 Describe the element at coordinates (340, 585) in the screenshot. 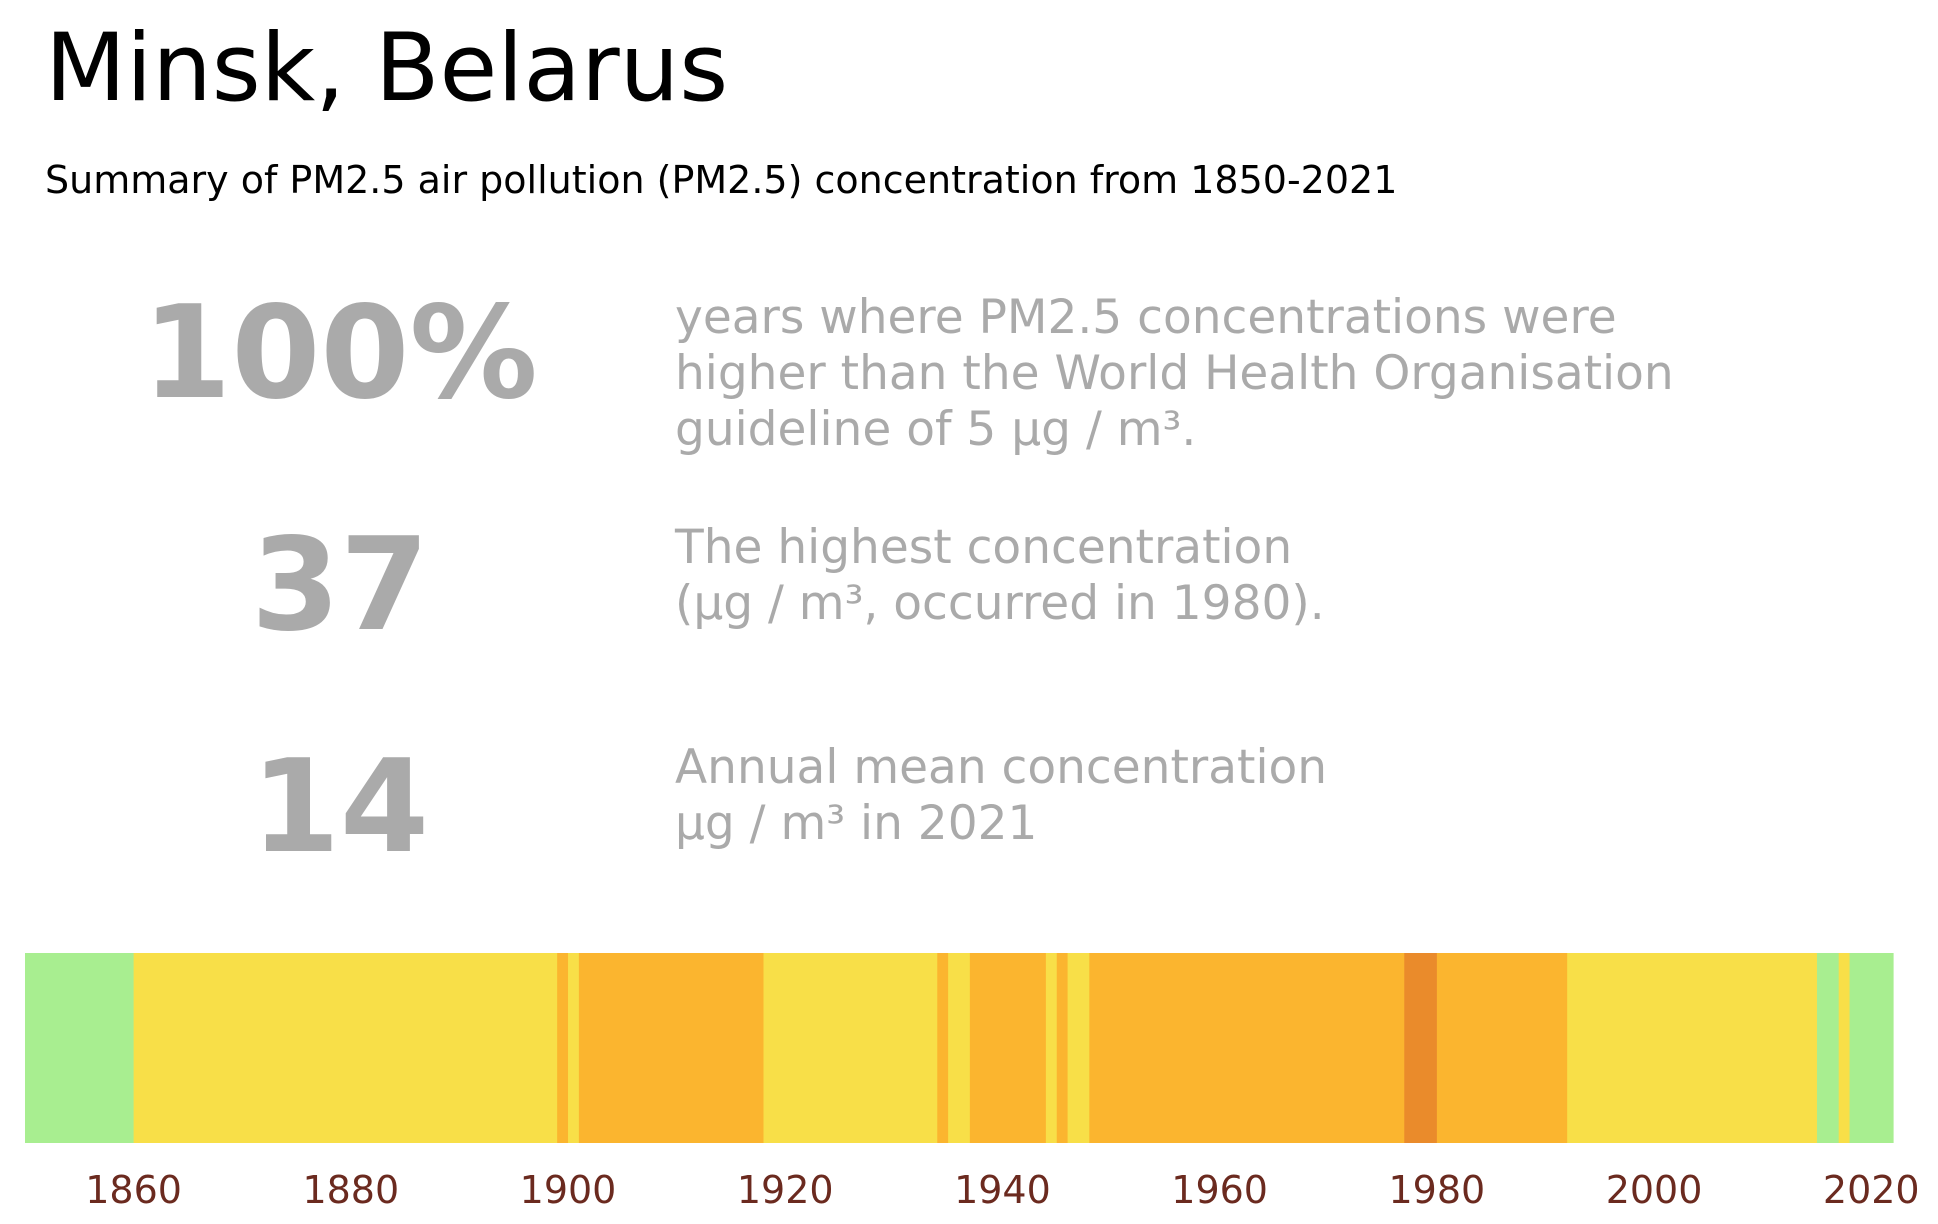

I see `stat-max-value: 37` at that location.